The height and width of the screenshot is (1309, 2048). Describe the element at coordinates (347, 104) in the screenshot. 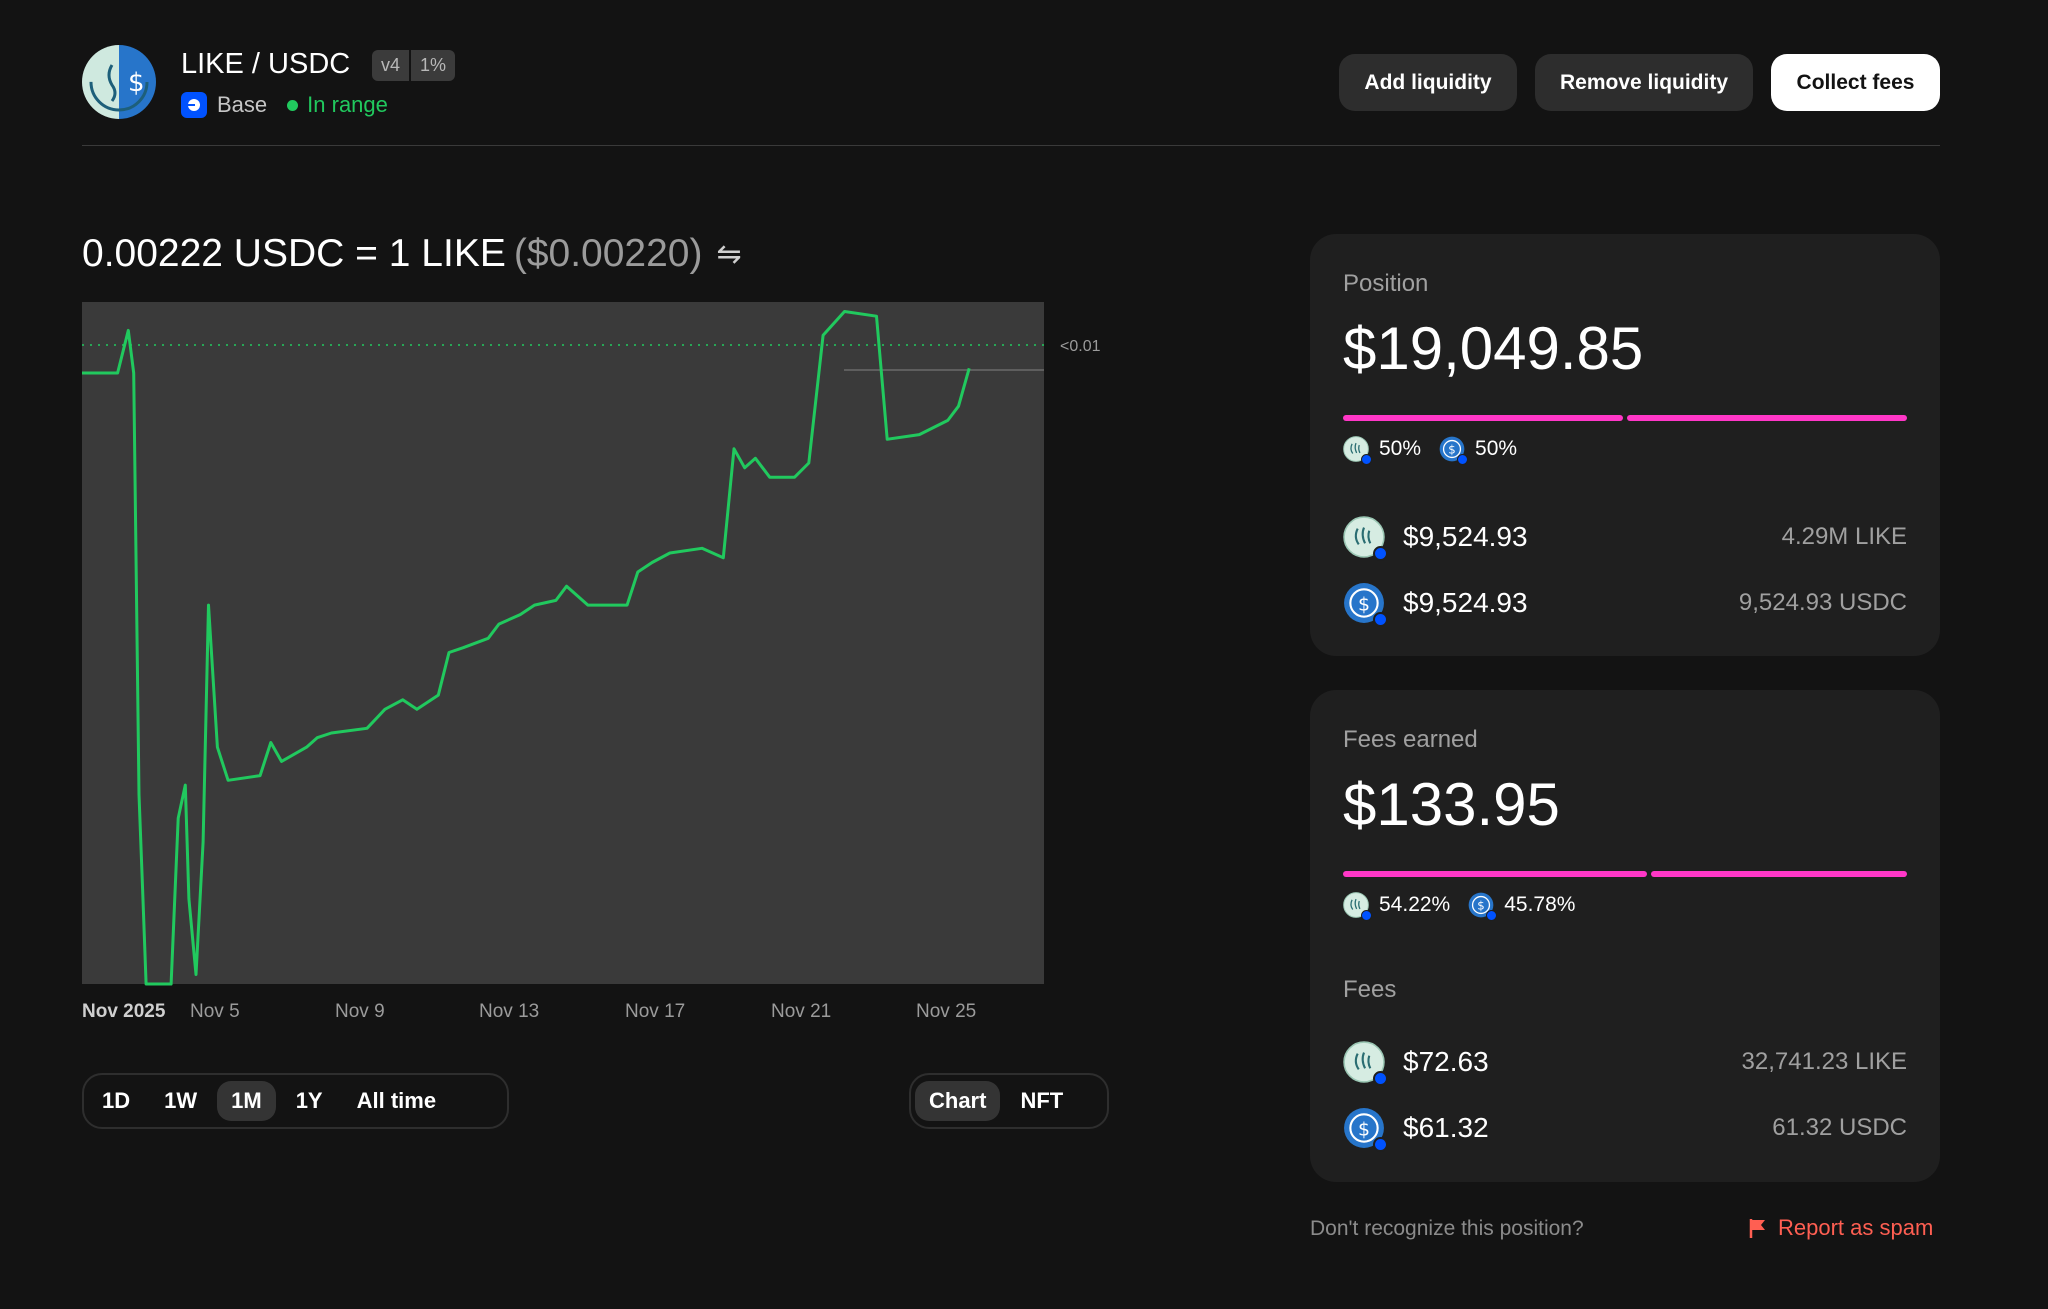

I see `range-status: In range` at that location.